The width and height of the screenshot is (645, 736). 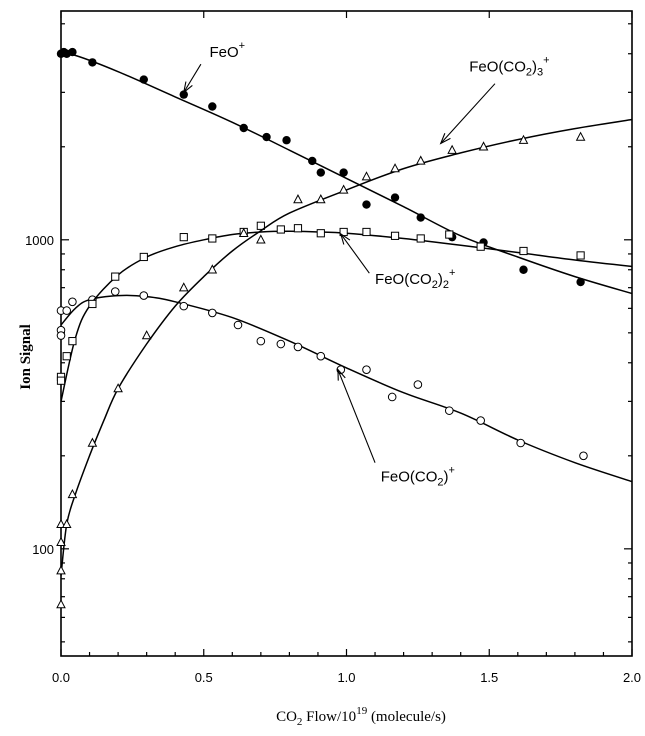 I want to click on x-tick-label: 1.0, so click(x=346, y=677).